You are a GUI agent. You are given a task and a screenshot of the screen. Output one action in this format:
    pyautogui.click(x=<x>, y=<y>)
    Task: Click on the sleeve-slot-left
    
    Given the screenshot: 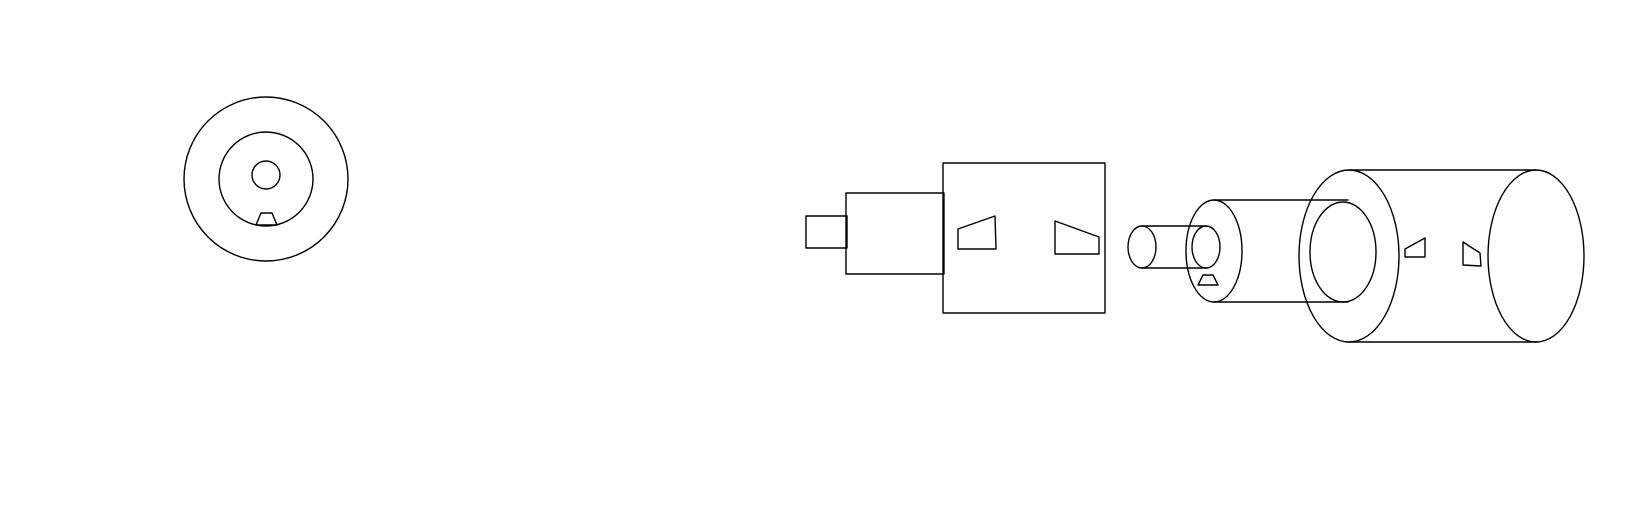 What is the action you would take?
    pyautogui.click(x=1415, y=247)
    